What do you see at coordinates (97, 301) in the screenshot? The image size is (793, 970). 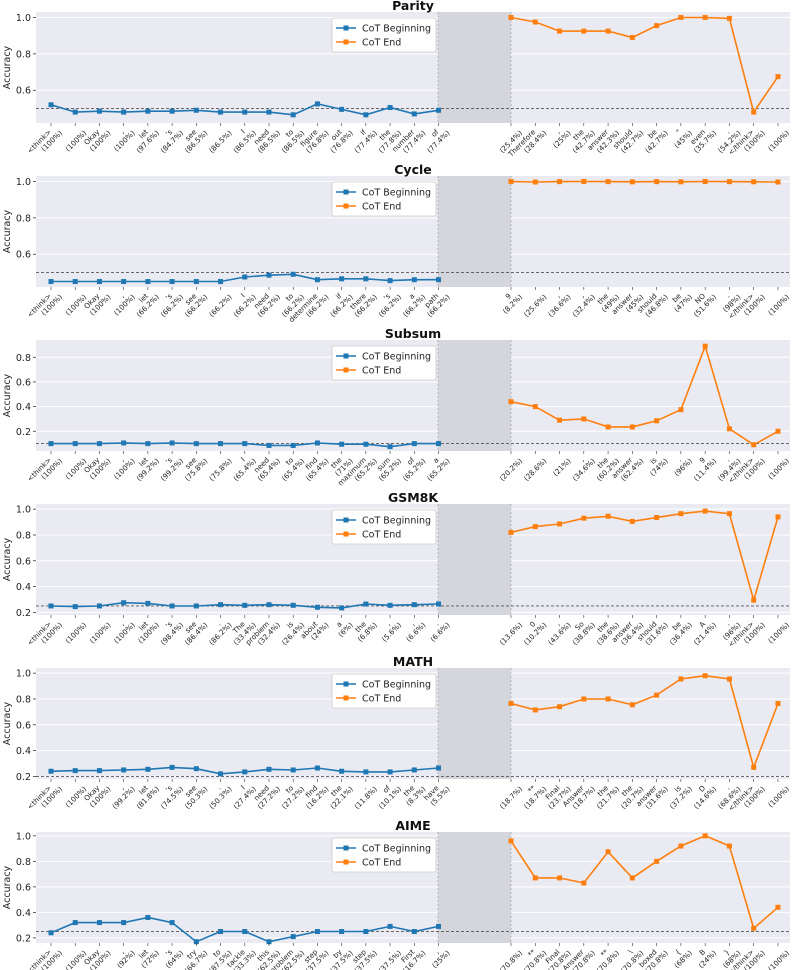 I see `x-tick-label: Okay(100%)` at bounding box center [97, 301].